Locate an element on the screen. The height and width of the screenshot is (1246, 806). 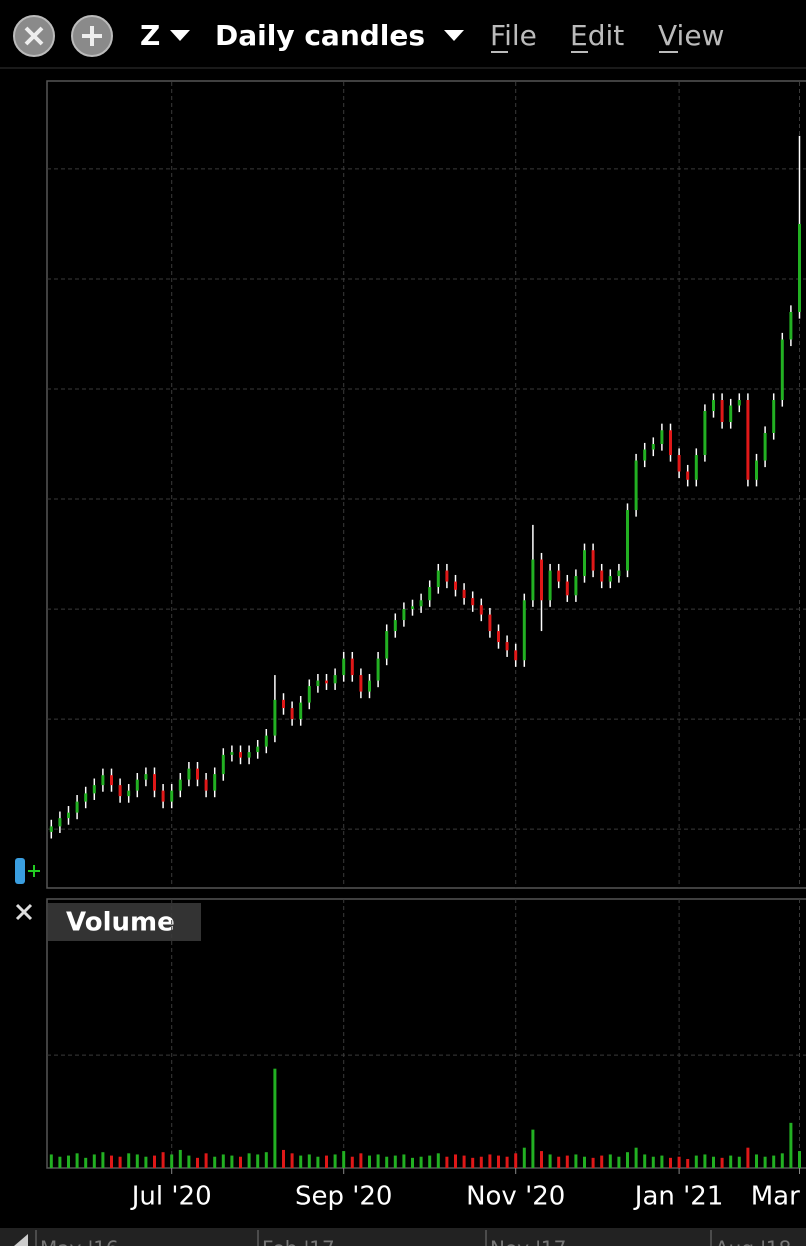
close-button is located at coordinates (34, 36).